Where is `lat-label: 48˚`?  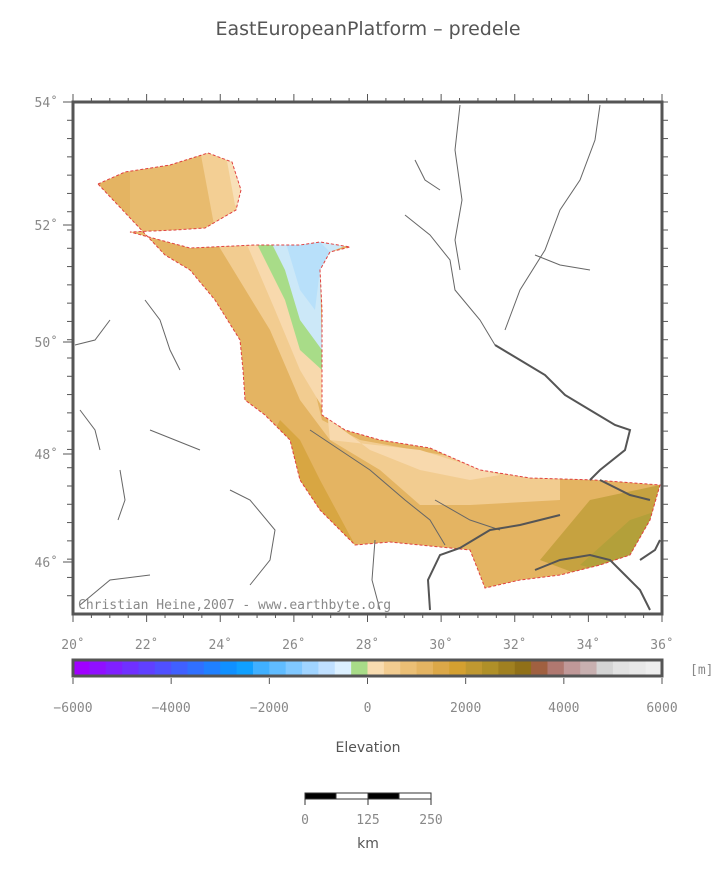
lat-label: 48˚ is located at coordinates (46, 455).